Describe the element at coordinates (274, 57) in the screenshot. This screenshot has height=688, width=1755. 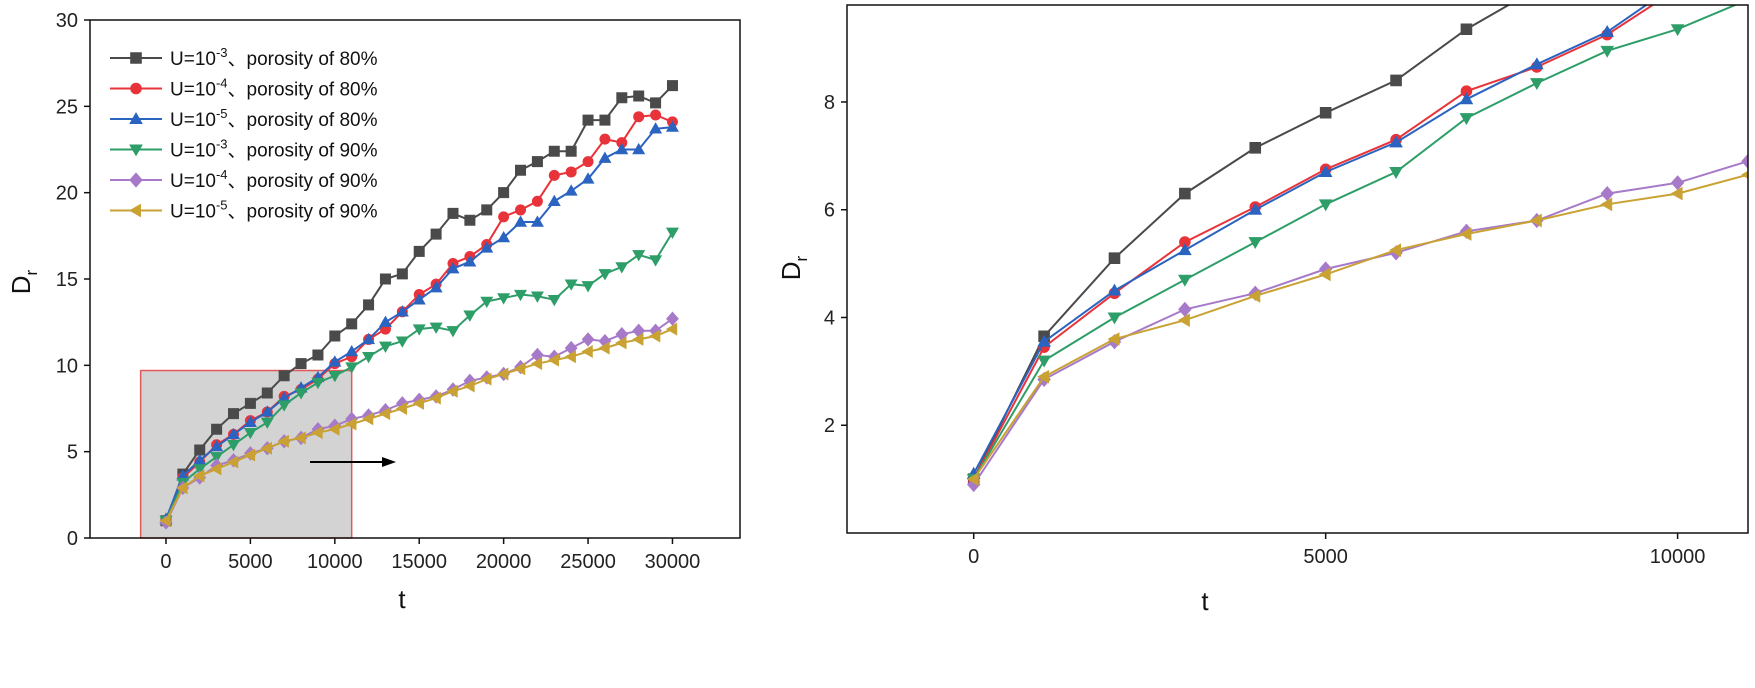
I see `legend-label: U=10-3、porosity of 80%` at that location.